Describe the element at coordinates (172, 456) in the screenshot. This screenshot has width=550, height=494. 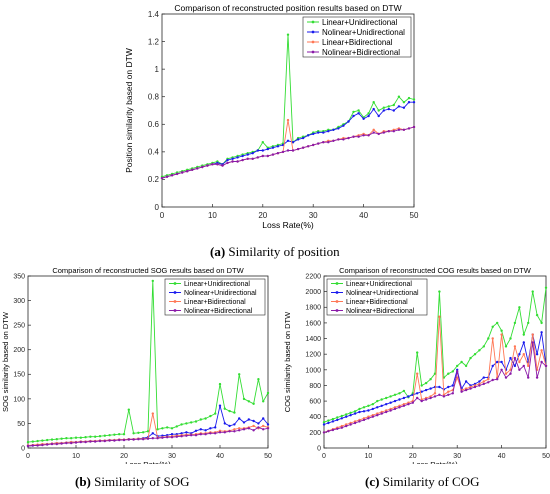
I see `x-tick-label: 30` at that location.